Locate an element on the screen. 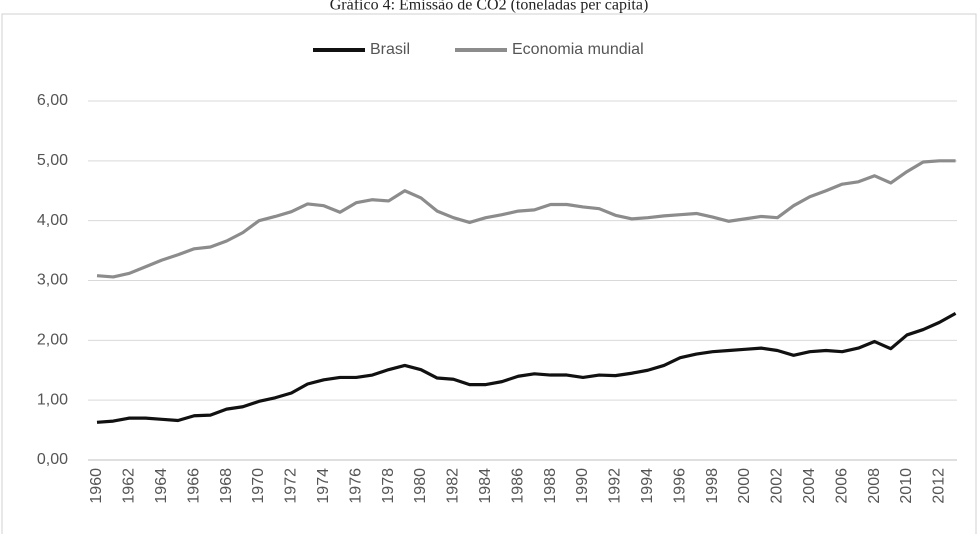 This screenshot has width=979, height=534. x-tick-label: 1976 is located at coordinates (355, 486).